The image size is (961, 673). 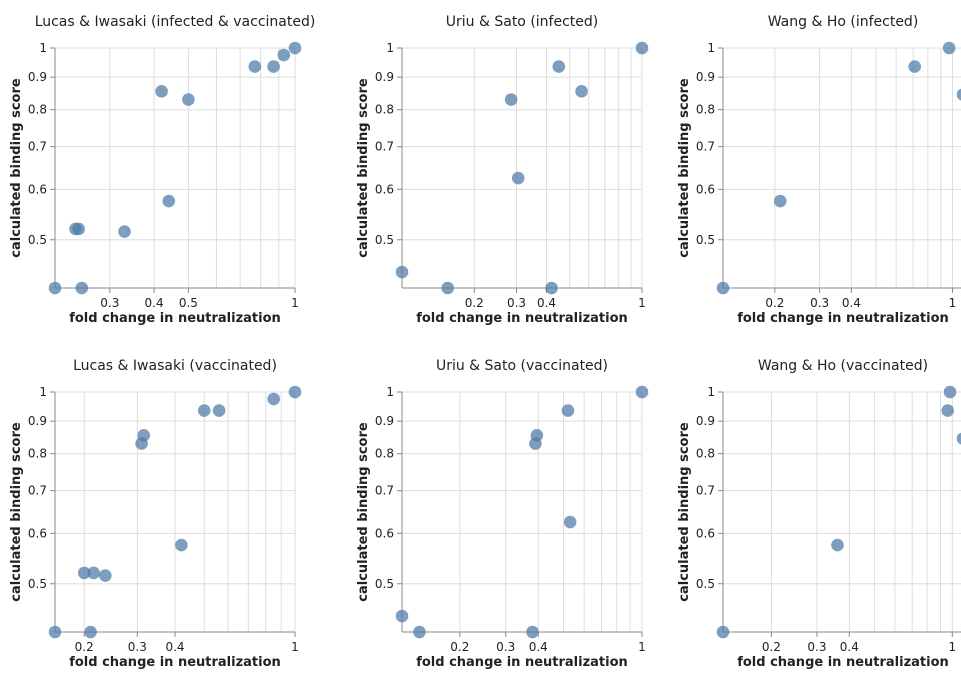 I want to click on chart-title: Wang & Ho (vaccinated), so click(x=843, y=366).